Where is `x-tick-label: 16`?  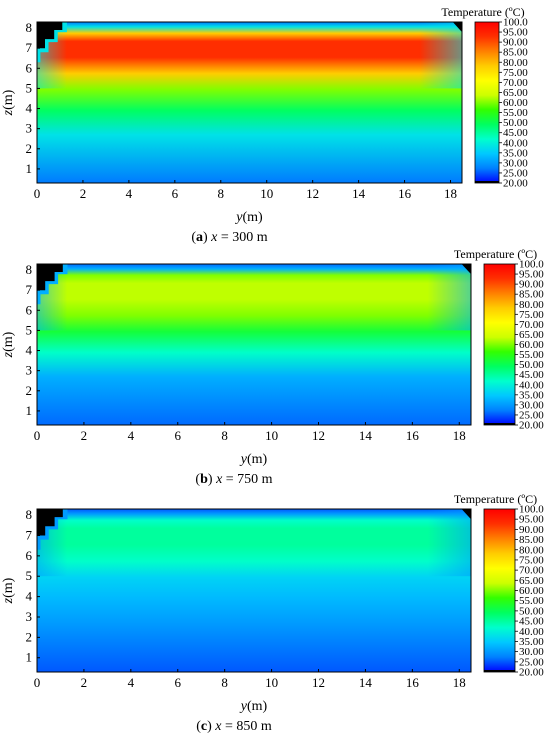 x-tick-label: 16 is located at coordinates (405, 193).